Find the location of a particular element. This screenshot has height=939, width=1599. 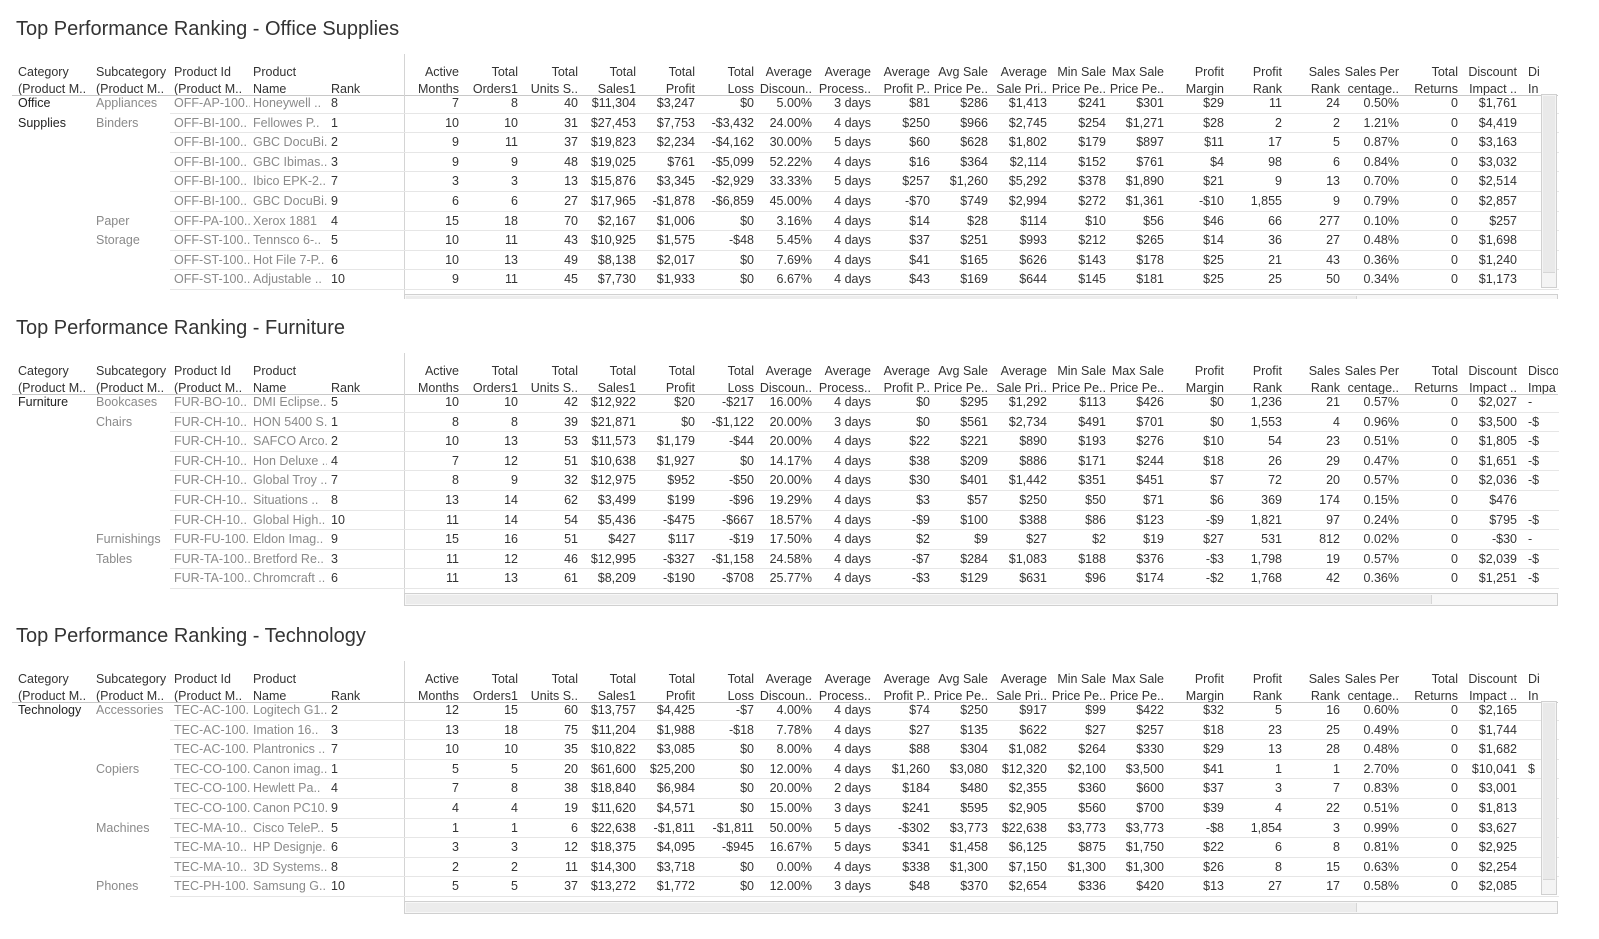

column-header-total-returns: Total Returns is located at coordinates (1430, 377).